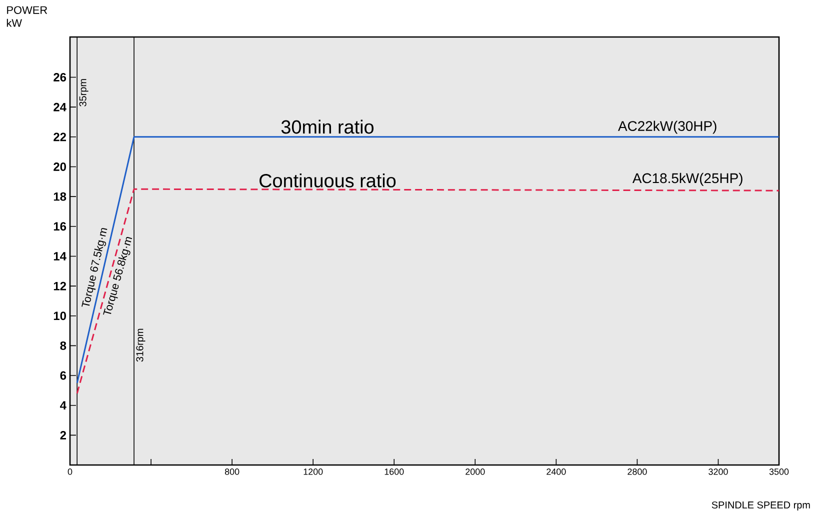 This screenshot has width=817, height=520. What do you see at coordinates (83, 92) in the screenshot?
I see `ref-line-label: 35rpm` at bounding box center [83, 92].